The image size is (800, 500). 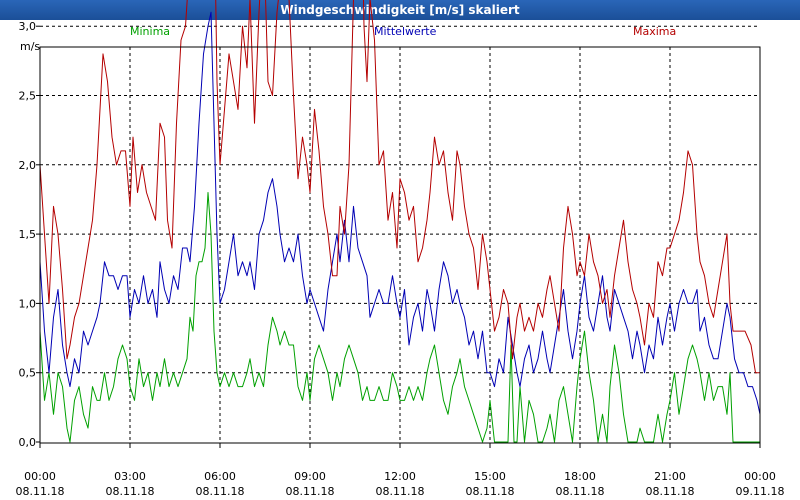 What do you see at coordinates (28, 442) in the screenshot?
I see `y-tick-label: 0,0` at bounding box center [28, 442].